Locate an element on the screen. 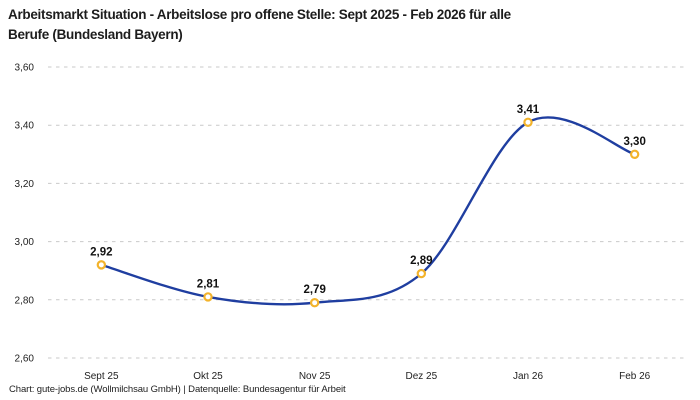 The height and width of the screenshot is (400, 700). data-point-label: 2,89 is located at coordinates (421, 261).